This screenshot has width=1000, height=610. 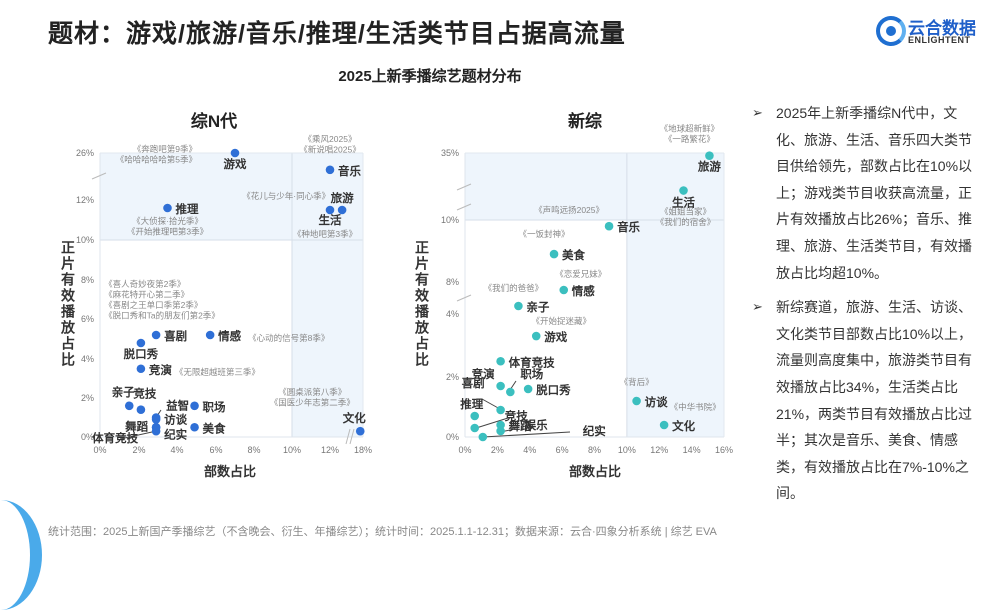 I want to click on y-tick-label: 0%, so click(x=452, y=437).